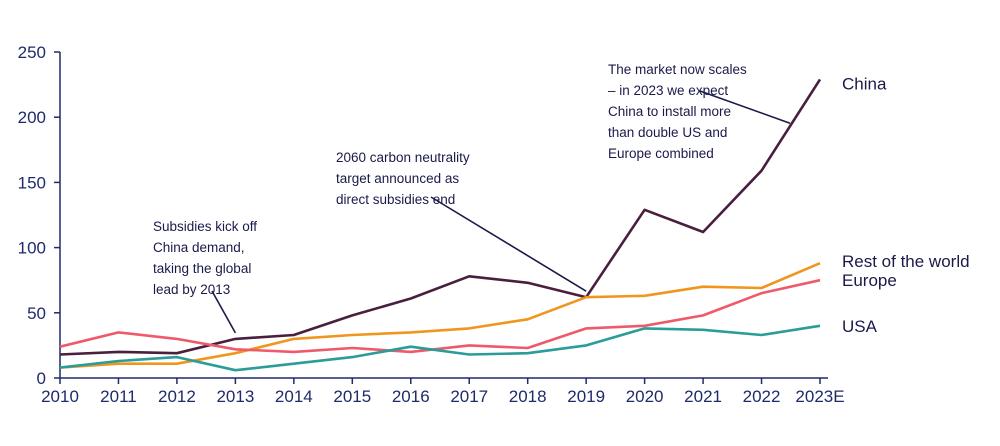  I want to click on series-label-europe: Europe, so click(869, 280).